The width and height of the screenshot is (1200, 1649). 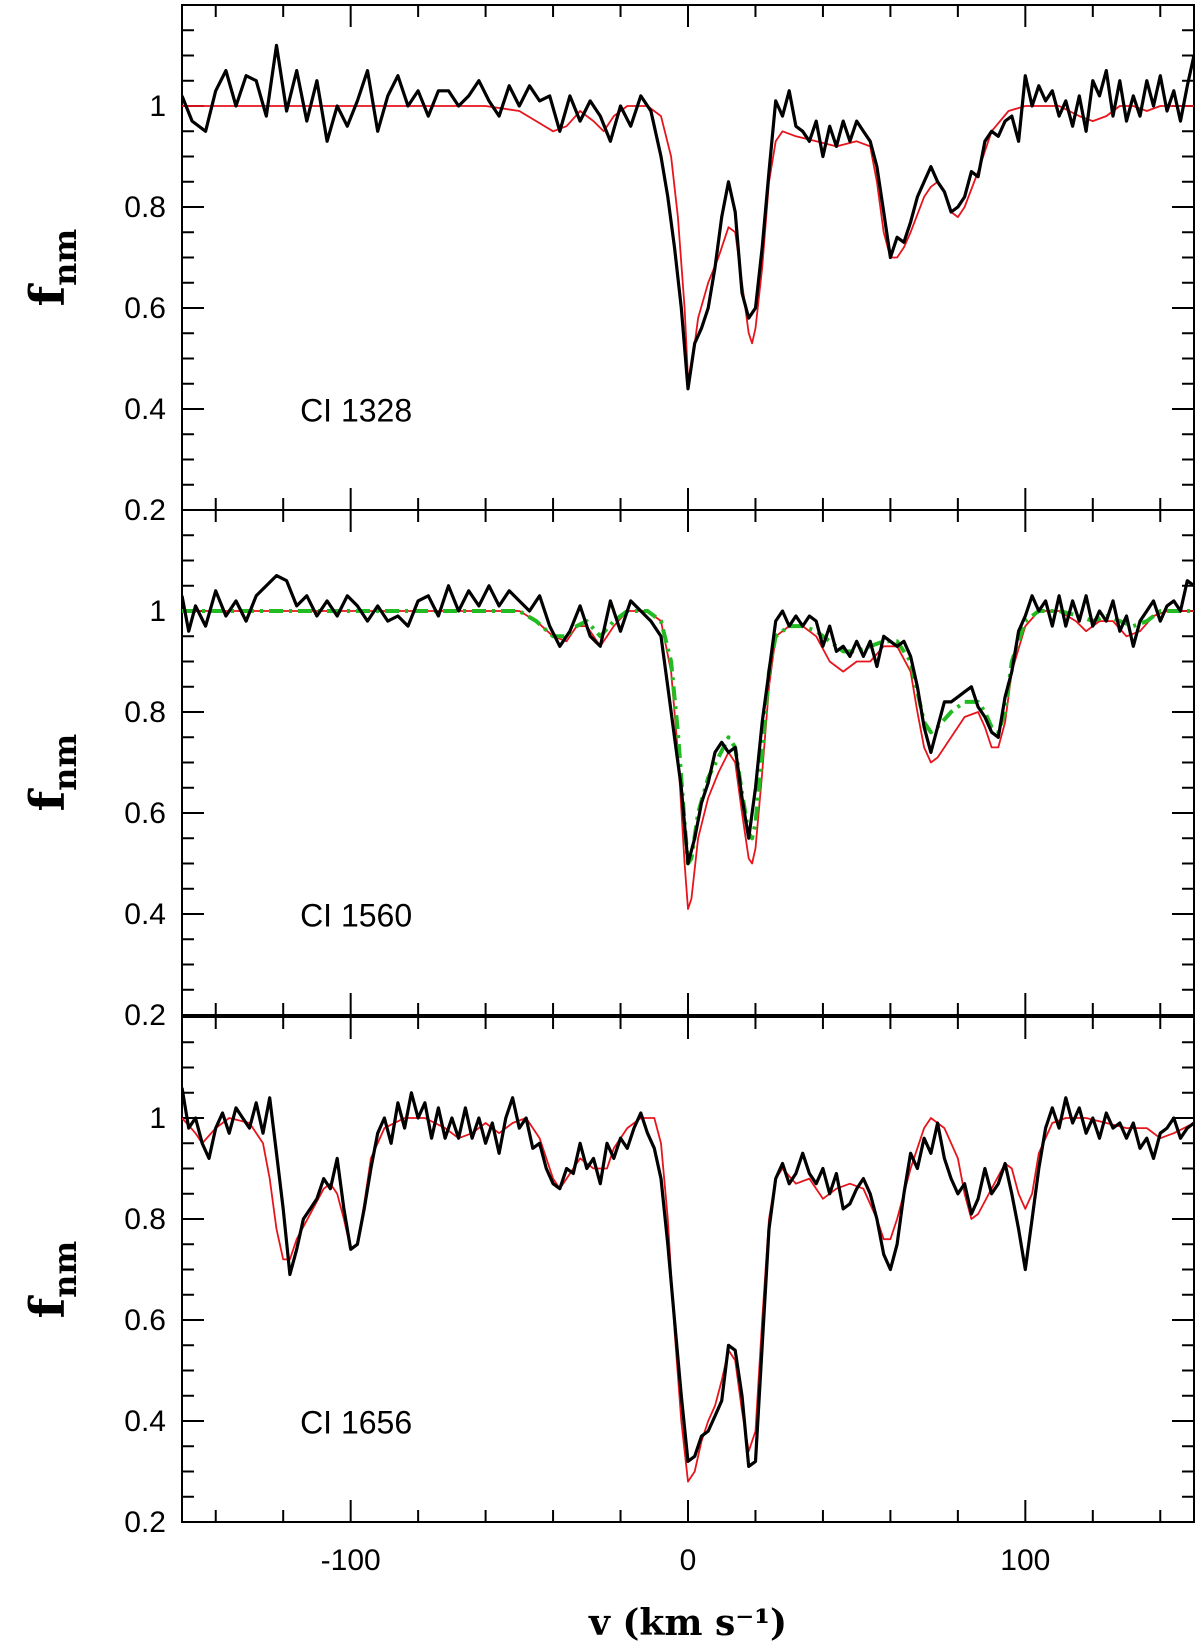 What do you see at coordinates (688, 737) in the screenshot?
I see `series-alt-model-line` at bounding box center [688, 737].